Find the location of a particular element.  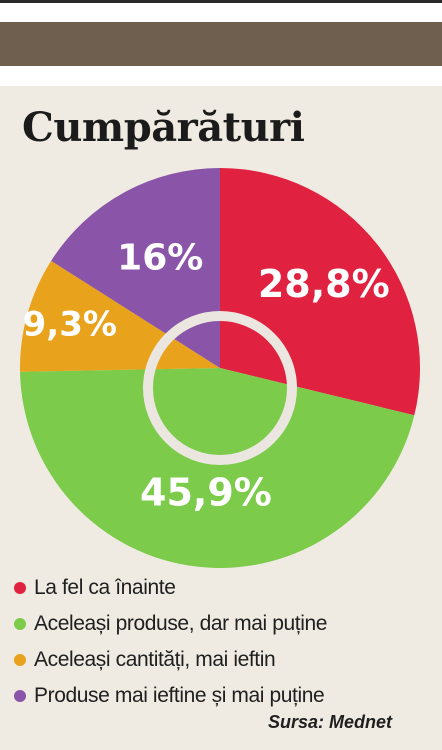

legend-dot-red is located at coordinates (20, 588).